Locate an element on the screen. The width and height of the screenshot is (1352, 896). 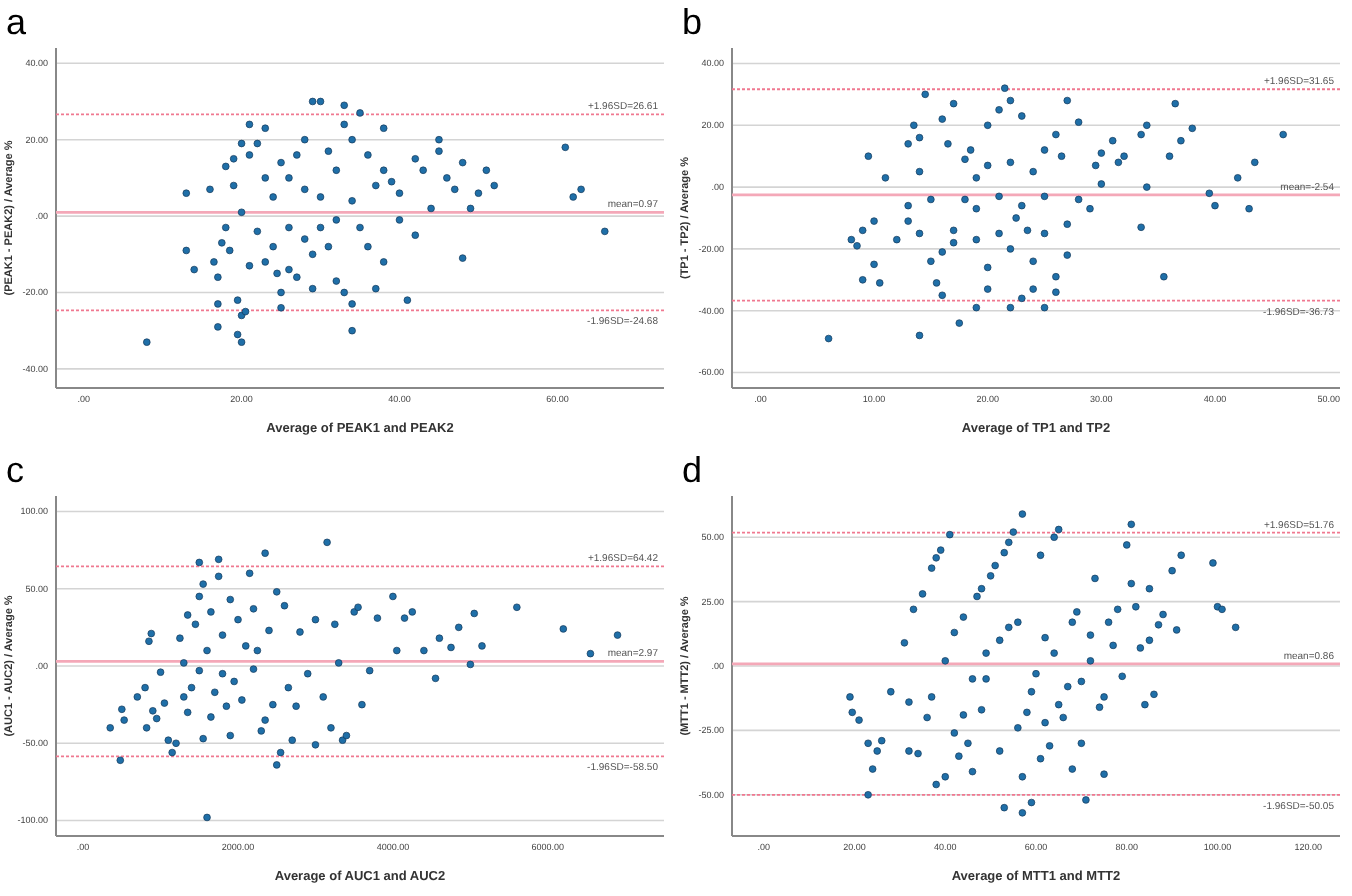
chart-title: a is located at coordinates (17, 22).